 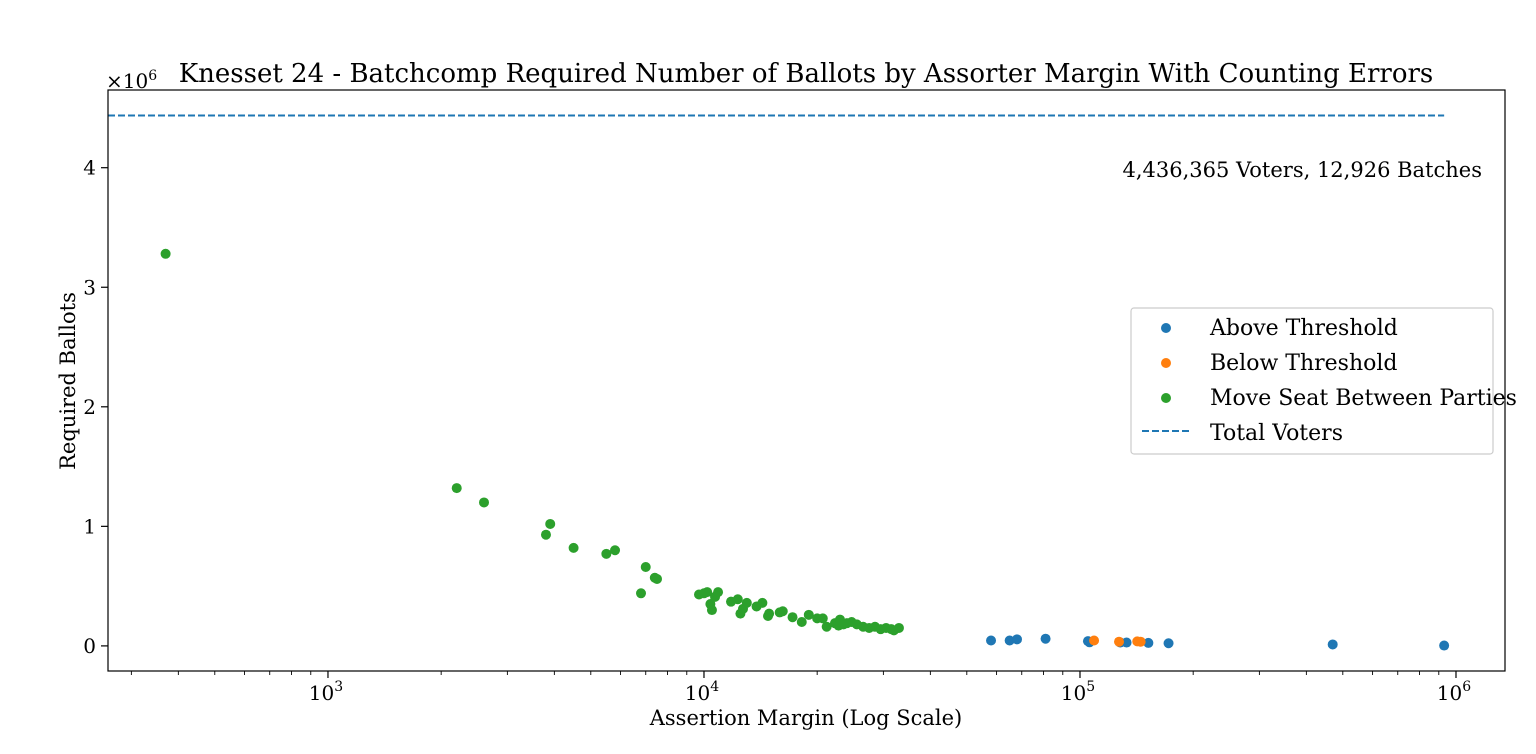 I want to click on legend-label-below-threshold: Below Threshold, so click(x=1304, y=363).